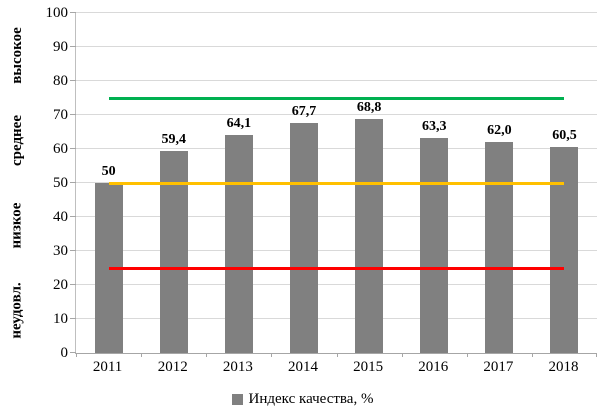 The width and height of the screenshot is (605, 419). I want to click on bar-2012, so click(173, 252).